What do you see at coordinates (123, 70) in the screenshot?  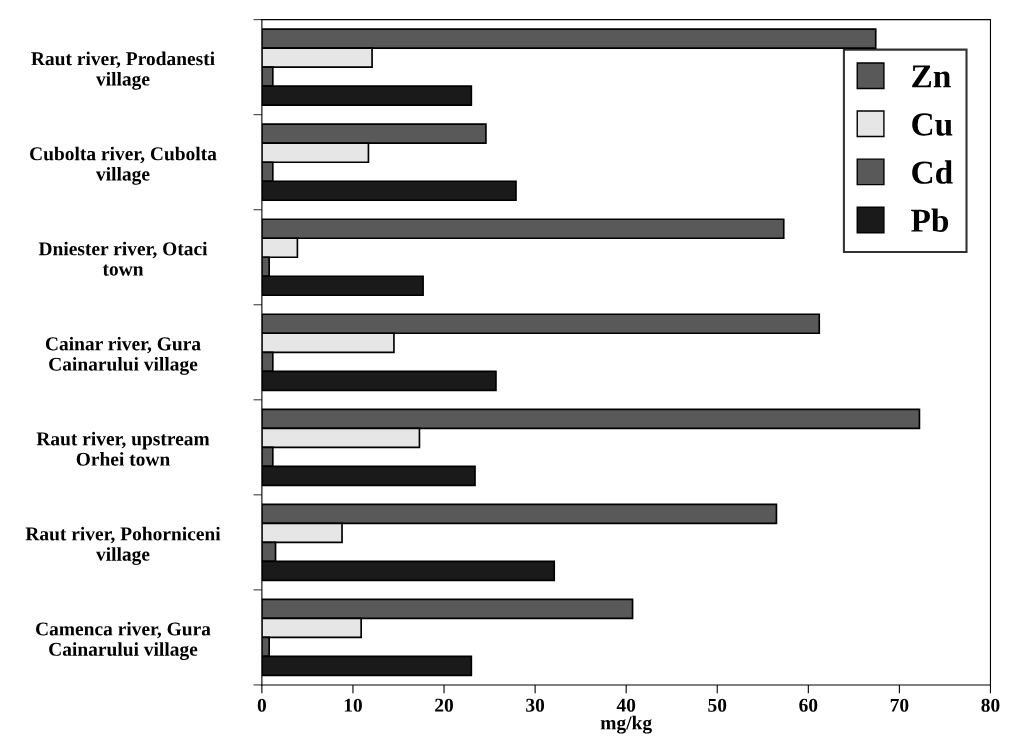 I see `y-tick-label: Raut river, Prodanesti village` at bounding box center [123, 70].